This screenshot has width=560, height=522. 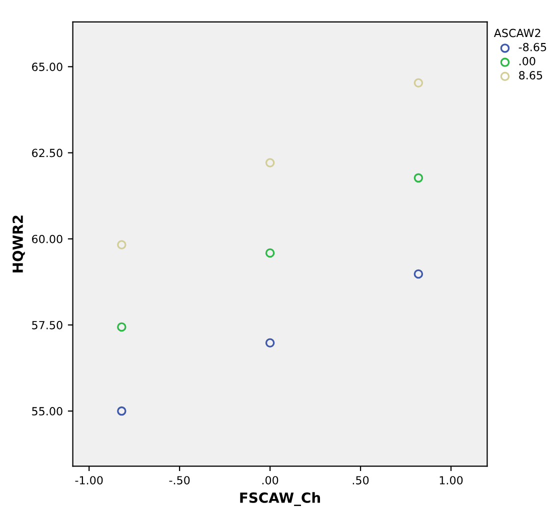 I want to click on y-tick-label: 57.50, so click(x=47, y=325).